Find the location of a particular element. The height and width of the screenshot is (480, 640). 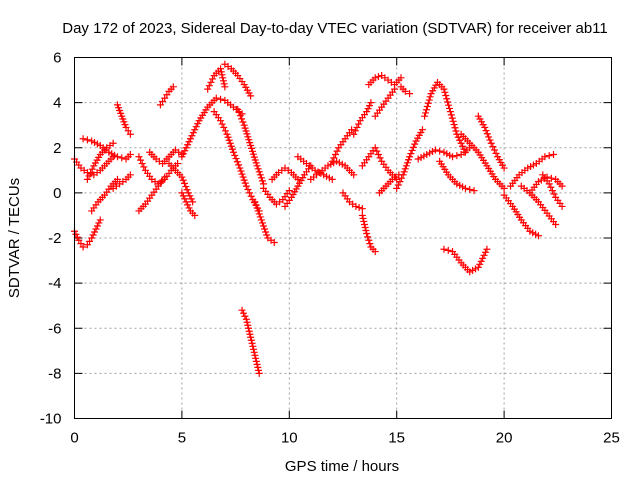

y-axis-label: SDTVAR / TECUs is located at coordinates (14, 238).